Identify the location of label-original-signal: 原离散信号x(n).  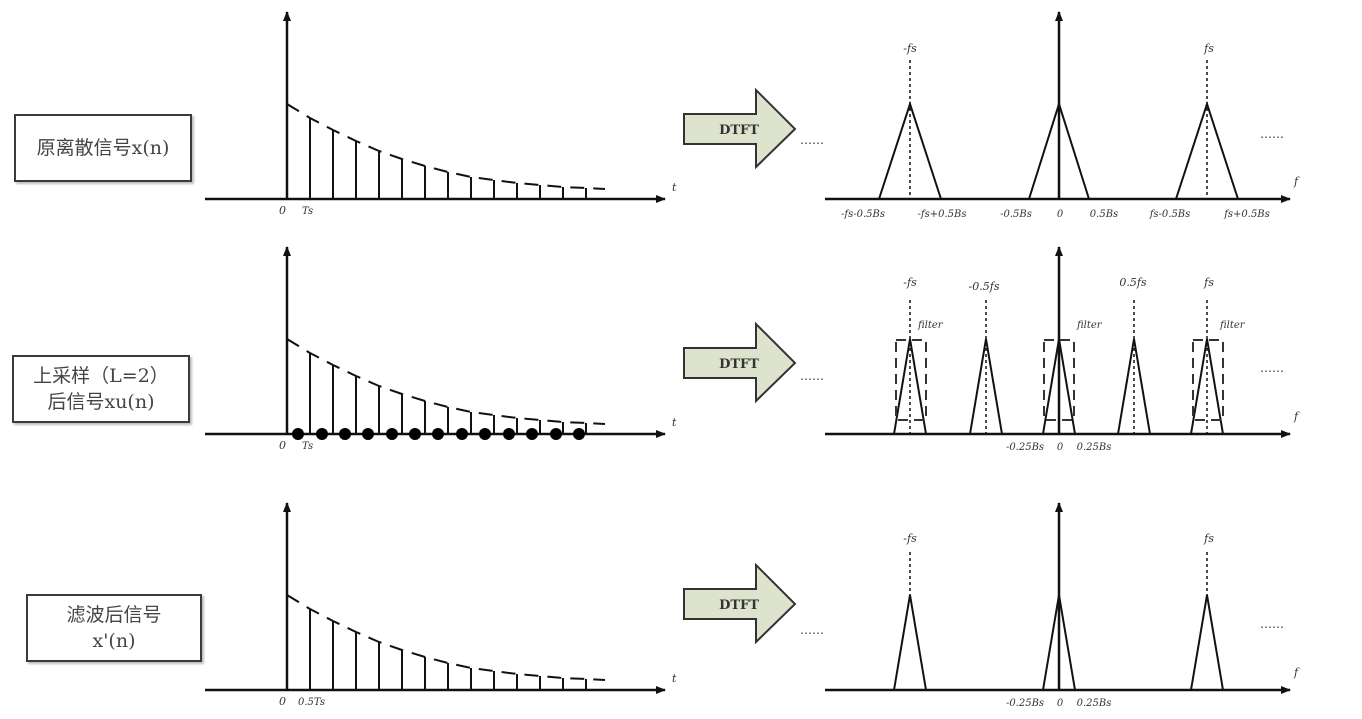
(103, 148).